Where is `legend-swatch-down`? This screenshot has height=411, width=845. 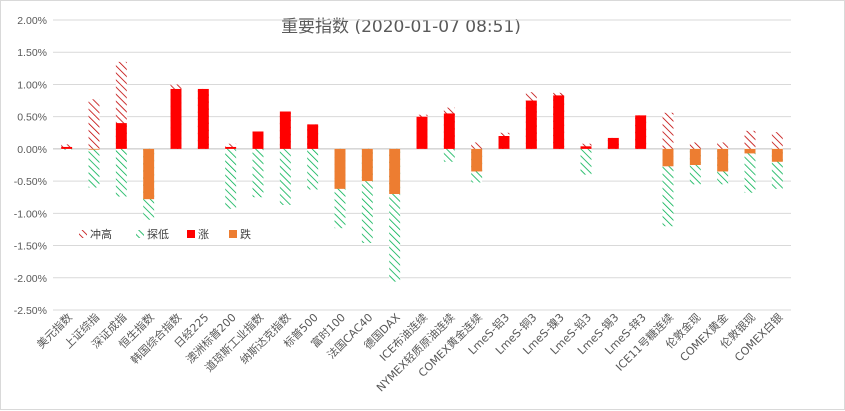
legend-swatch-down is located at coordinates (233, 234).